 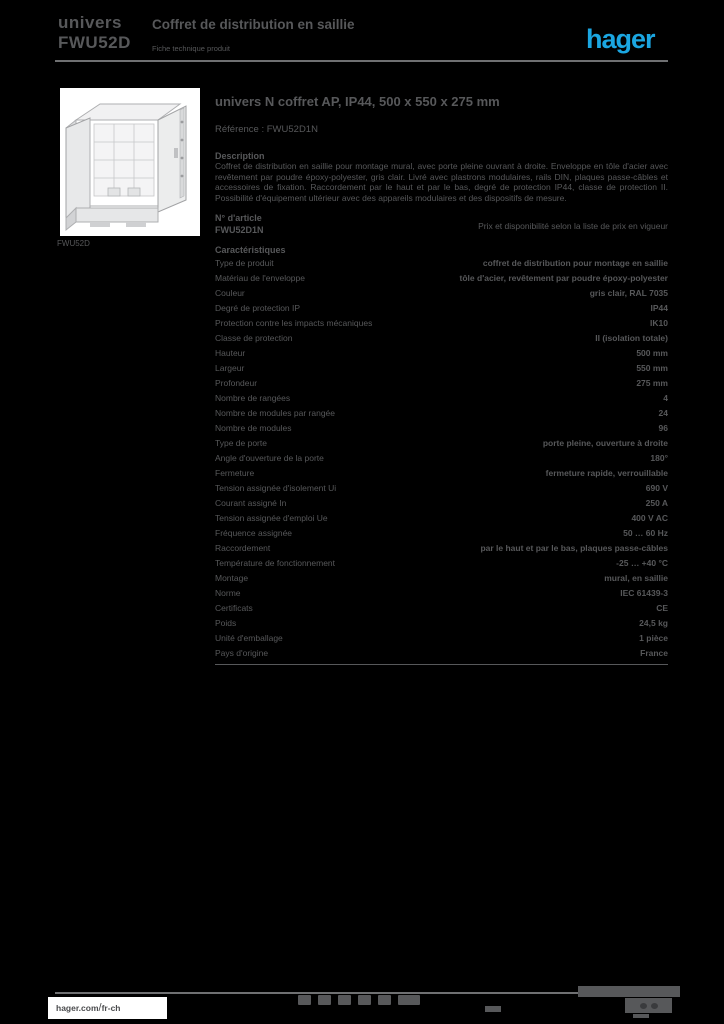 I want to click on characteristic-label: Degré de protection IP, so click(x=258, y=308).